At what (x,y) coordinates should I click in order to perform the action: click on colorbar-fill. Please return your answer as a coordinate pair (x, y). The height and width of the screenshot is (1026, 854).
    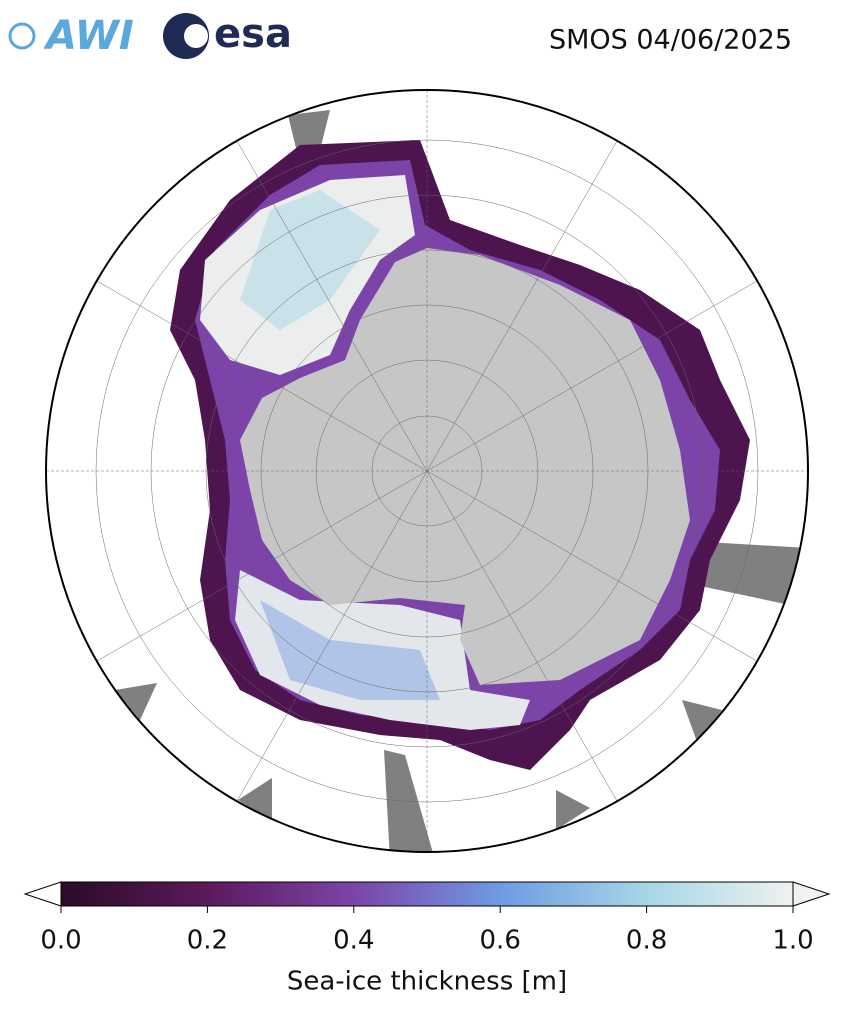
    Looking at the image, I should click on (427, 894).